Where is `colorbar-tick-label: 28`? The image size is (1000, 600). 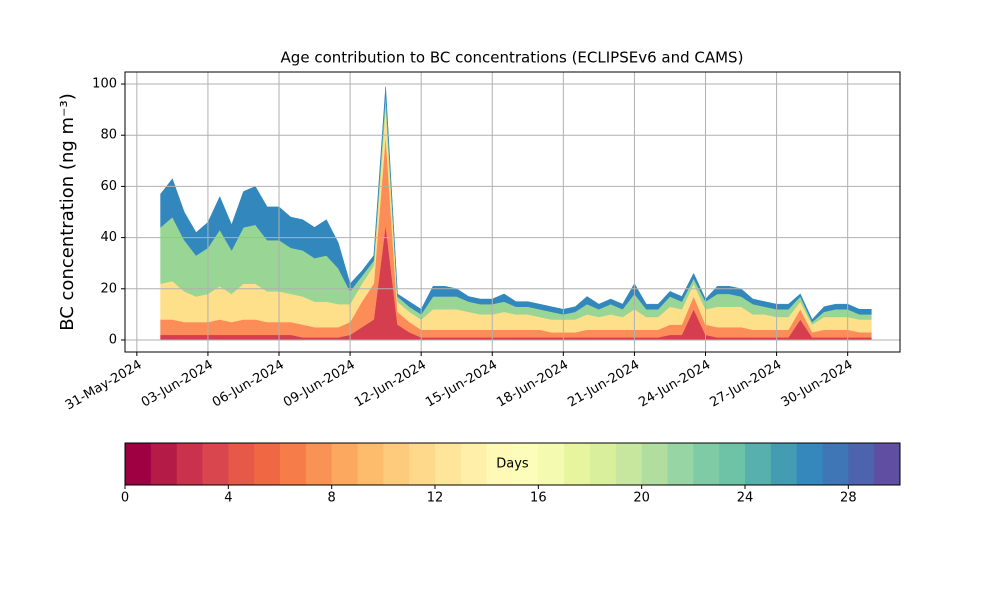
colorbar-tick-label: 28 is located at coordinates (848, 498).